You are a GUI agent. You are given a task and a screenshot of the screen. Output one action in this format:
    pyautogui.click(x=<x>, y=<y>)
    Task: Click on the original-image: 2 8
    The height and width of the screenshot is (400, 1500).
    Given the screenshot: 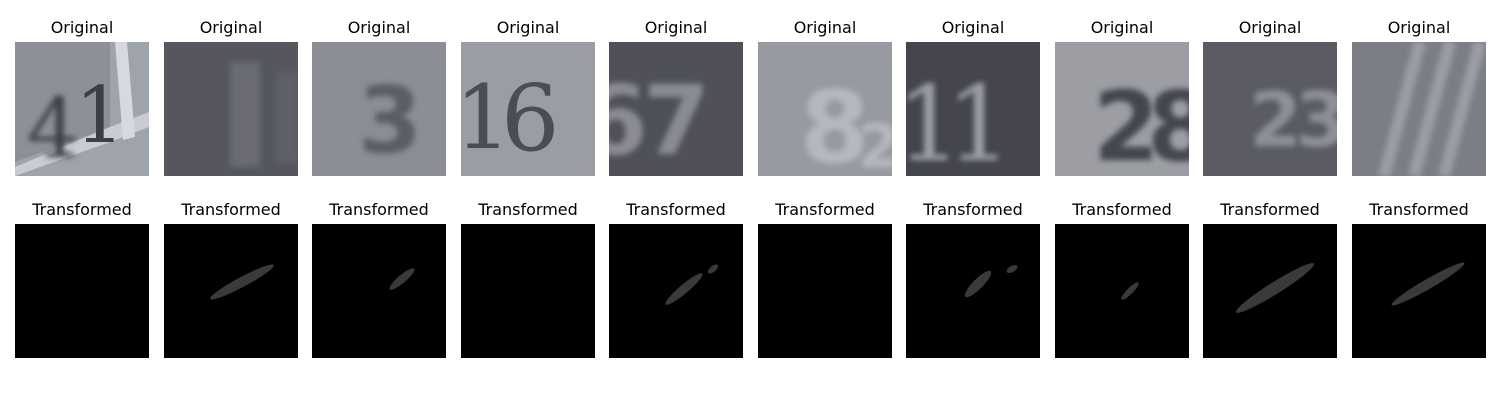 What is the action you would take?
    pyautogui.click(x=1122, y=109)
    